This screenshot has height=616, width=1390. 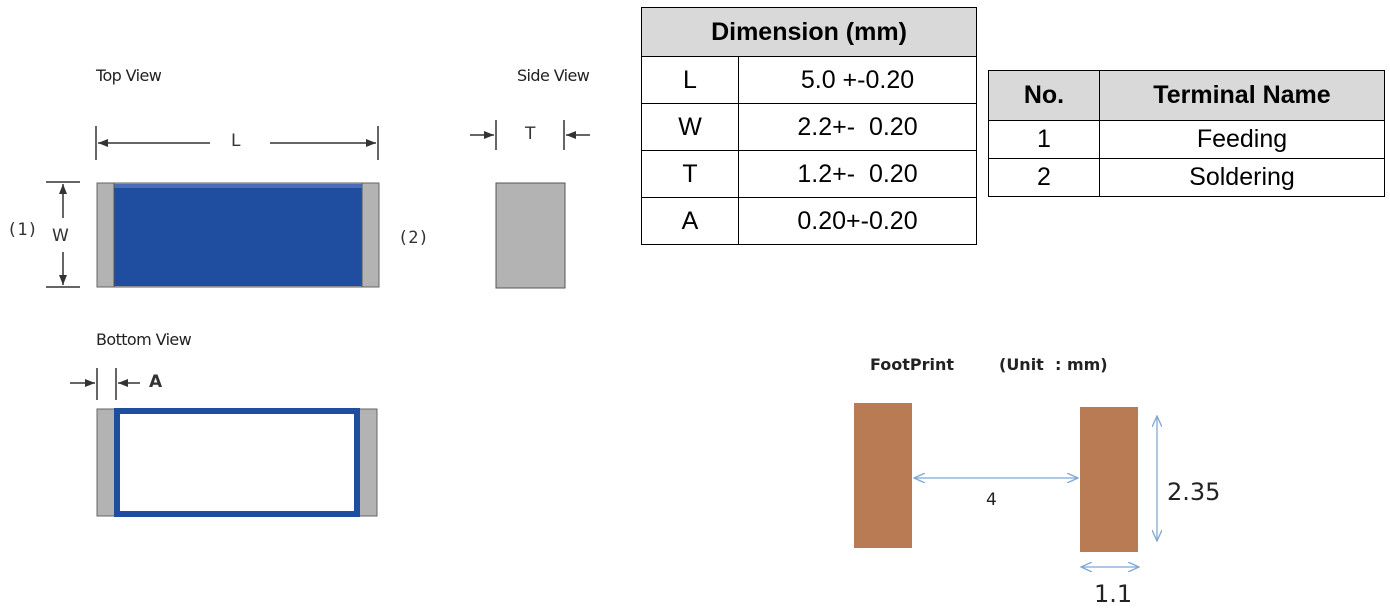 I want to click on dimension-value: 0.20+-0.20, so click(x=857, y=221).